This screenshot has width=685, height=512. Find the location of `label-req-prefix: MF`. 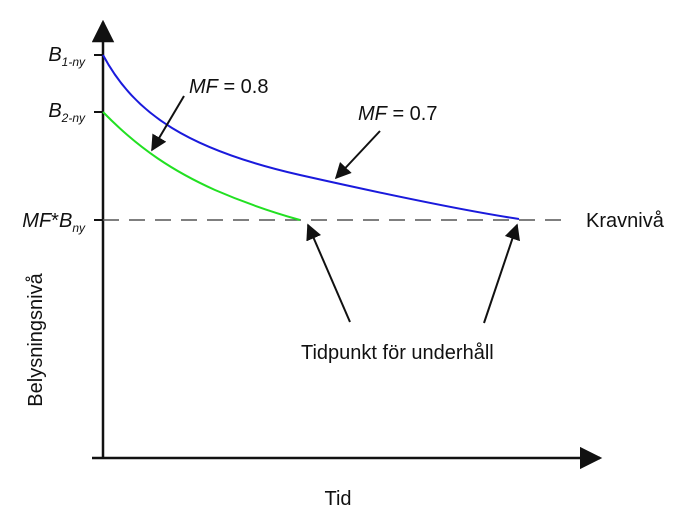

label-req-prefix: MF is located at coordinates (37, 221).